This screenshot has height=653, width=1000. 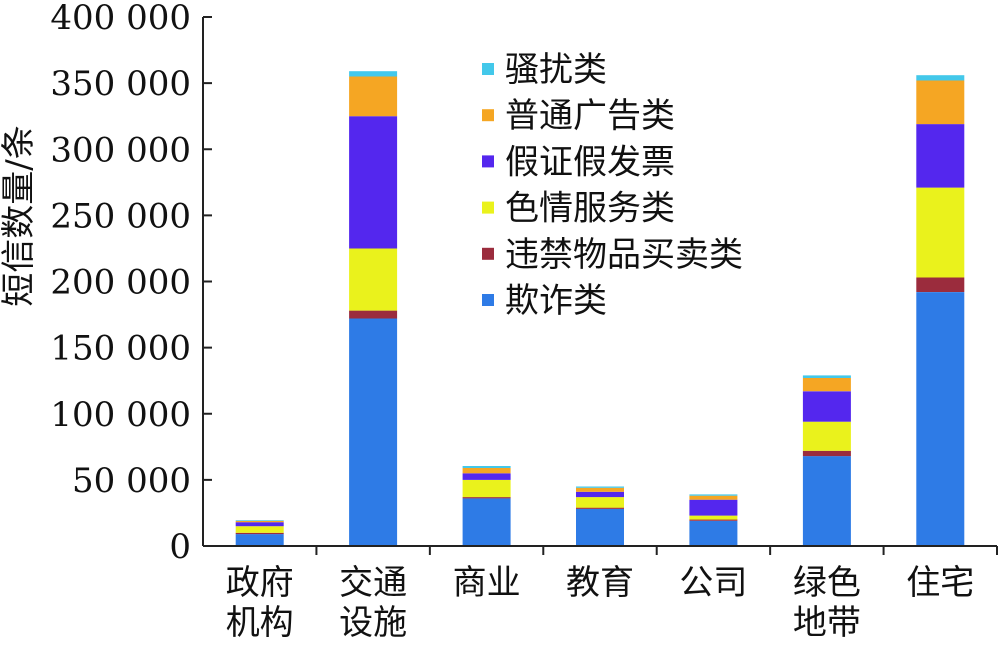 What do you see at coordinates (120, 415) in the screenshot?
I see `y-tick-label: 100 000` at bounding box center [120, 415].